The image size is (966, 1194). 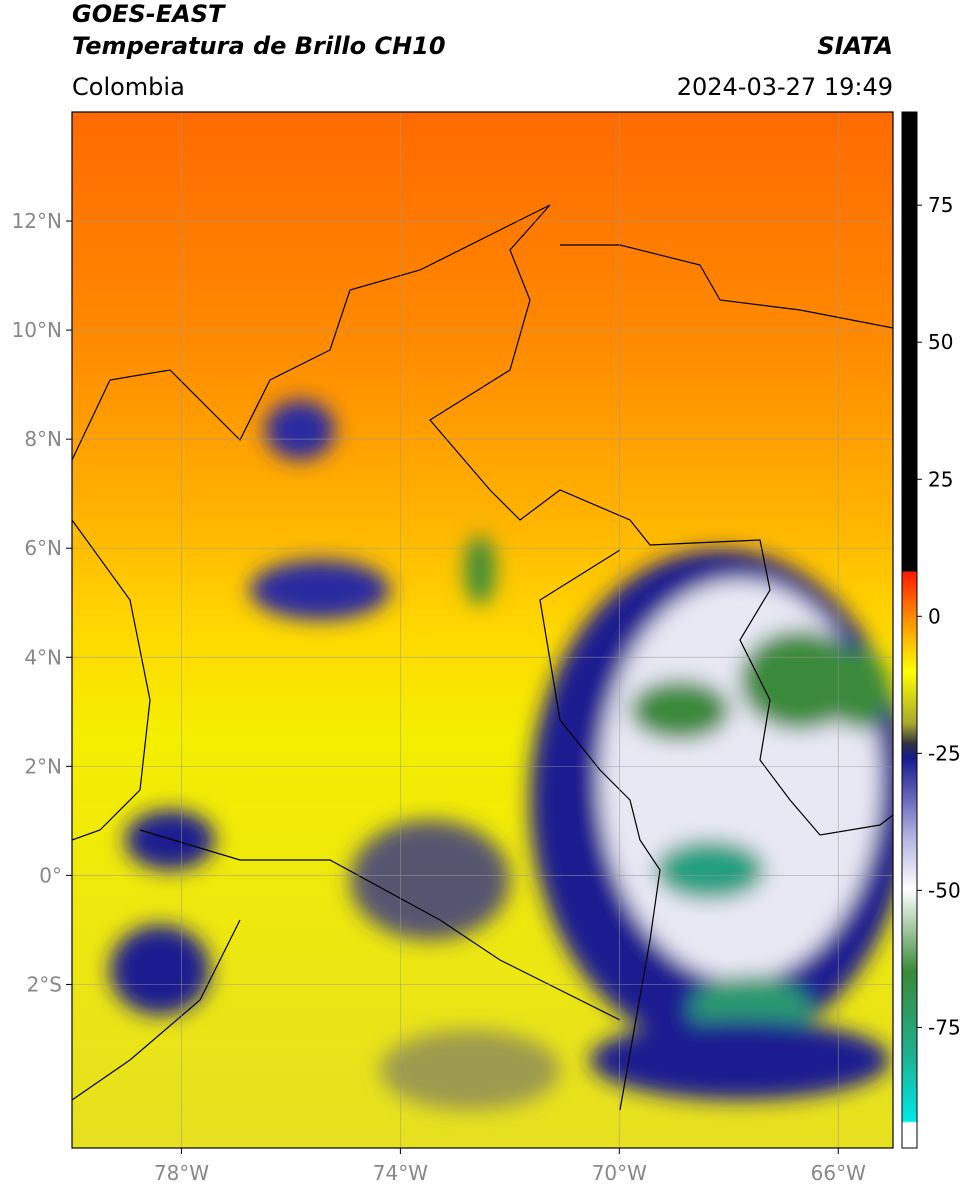 I want to click on colorbar-tick-label: 25, so click(x=940, y=479).